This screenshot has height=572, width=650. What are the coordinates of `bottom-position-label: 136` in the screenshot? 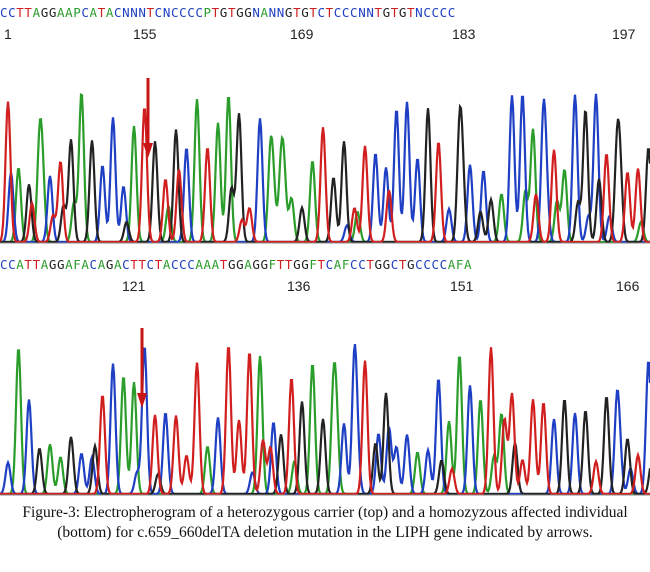 It's located at (299, 286).